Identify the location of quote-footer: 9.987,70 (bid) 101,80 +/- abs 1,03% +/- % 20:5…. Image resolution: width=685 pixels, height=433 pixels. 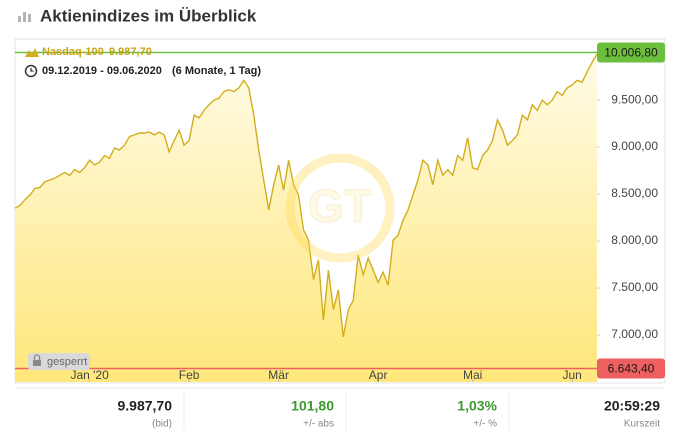
(389, 411).